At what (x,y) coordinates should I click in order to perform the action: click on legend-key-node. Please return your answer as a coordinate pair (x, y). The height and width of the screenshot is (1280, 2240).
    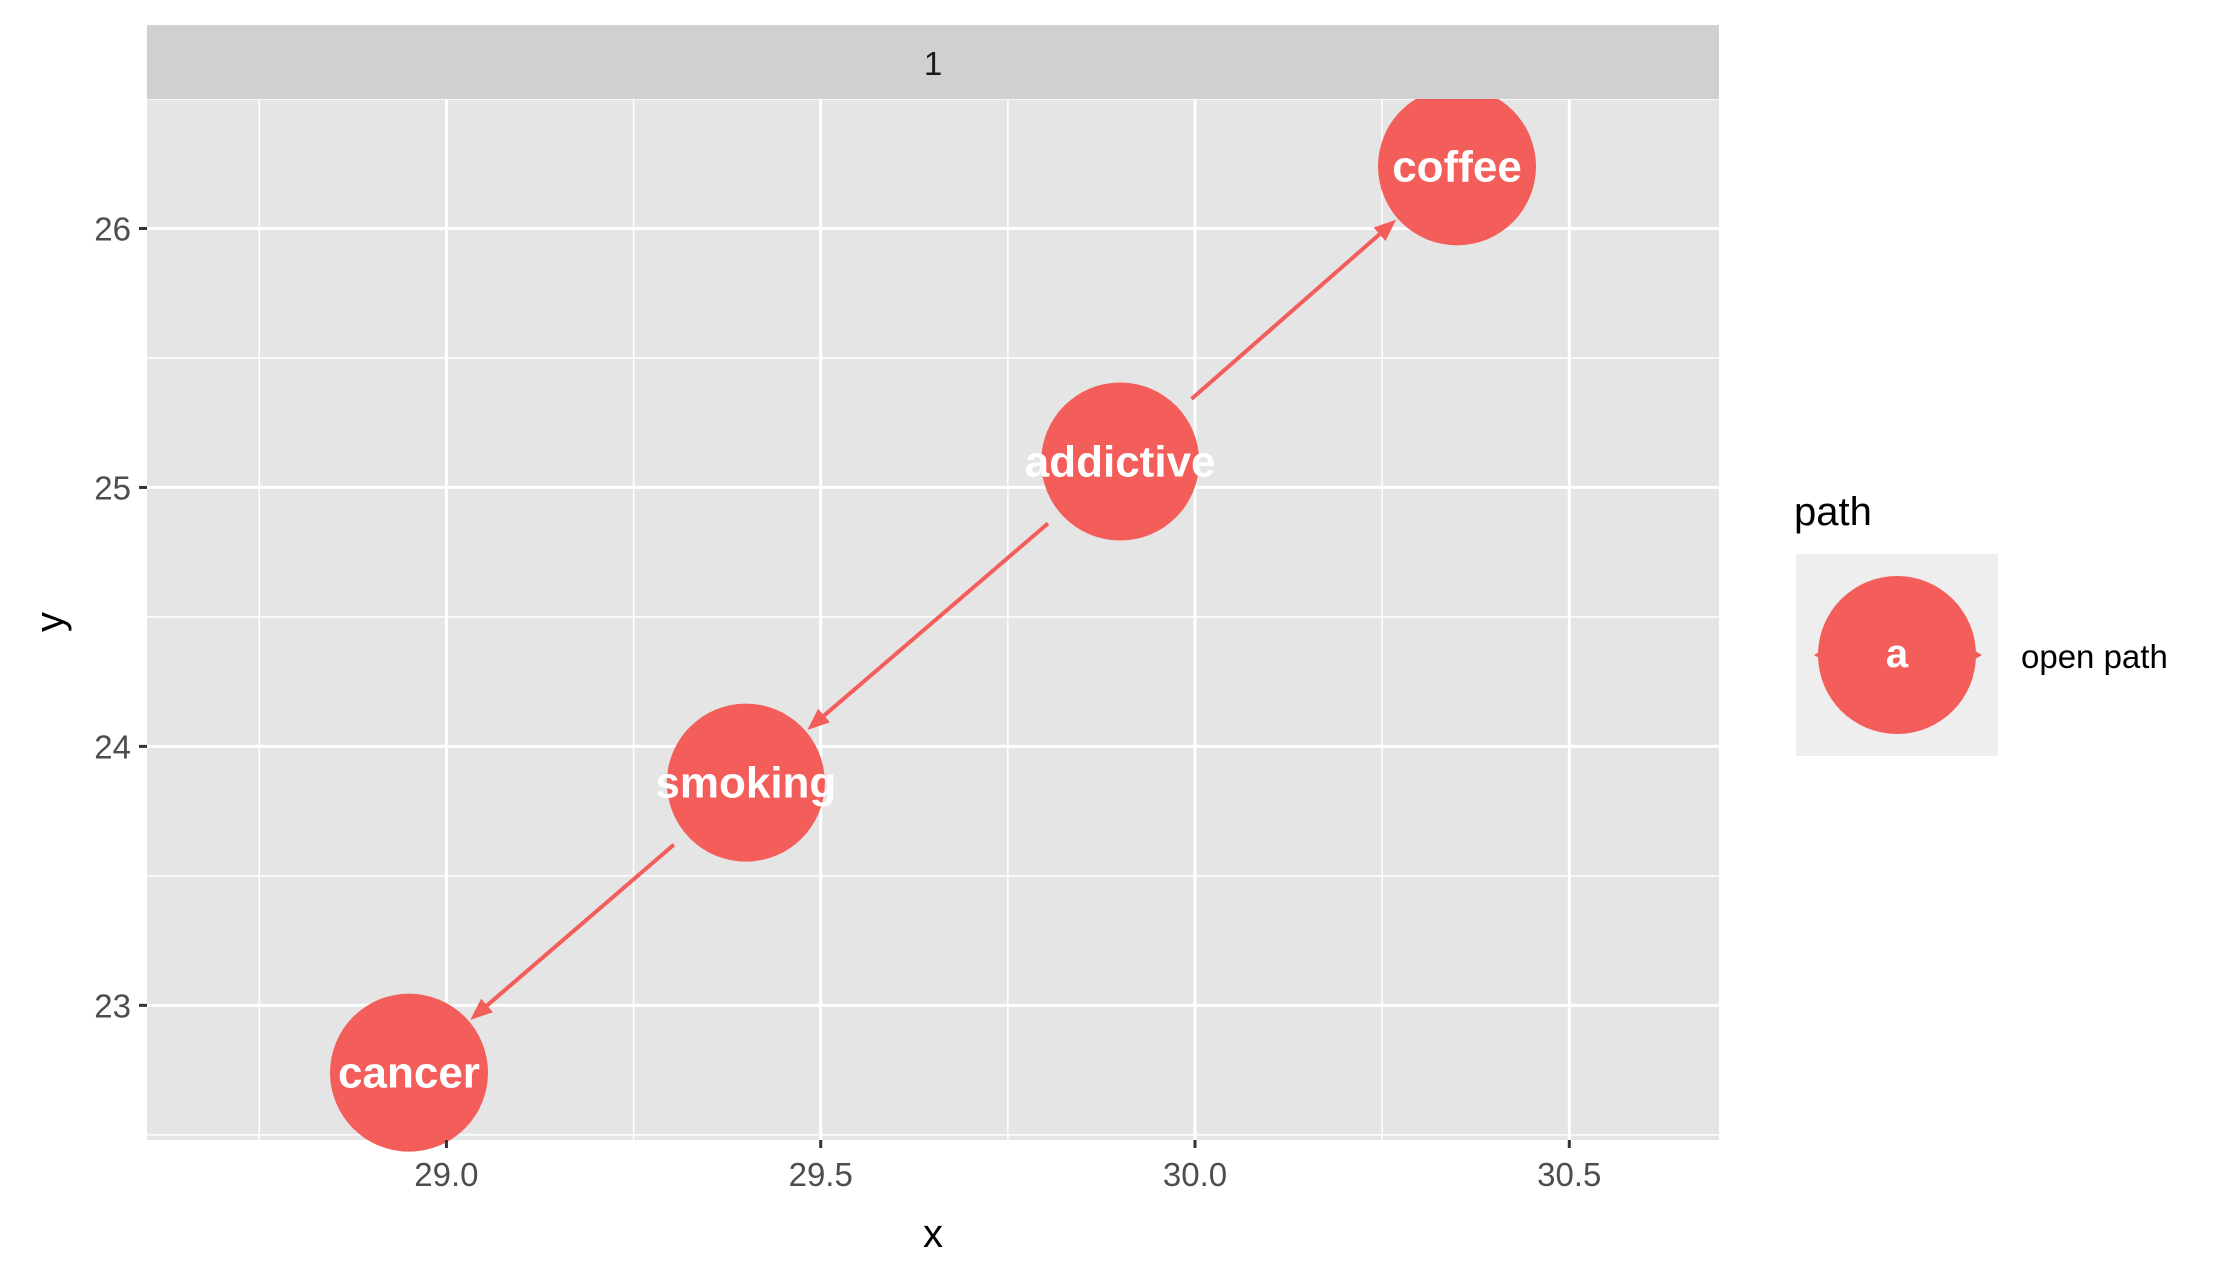
    Looking at the image, I should click on (1897, 655).